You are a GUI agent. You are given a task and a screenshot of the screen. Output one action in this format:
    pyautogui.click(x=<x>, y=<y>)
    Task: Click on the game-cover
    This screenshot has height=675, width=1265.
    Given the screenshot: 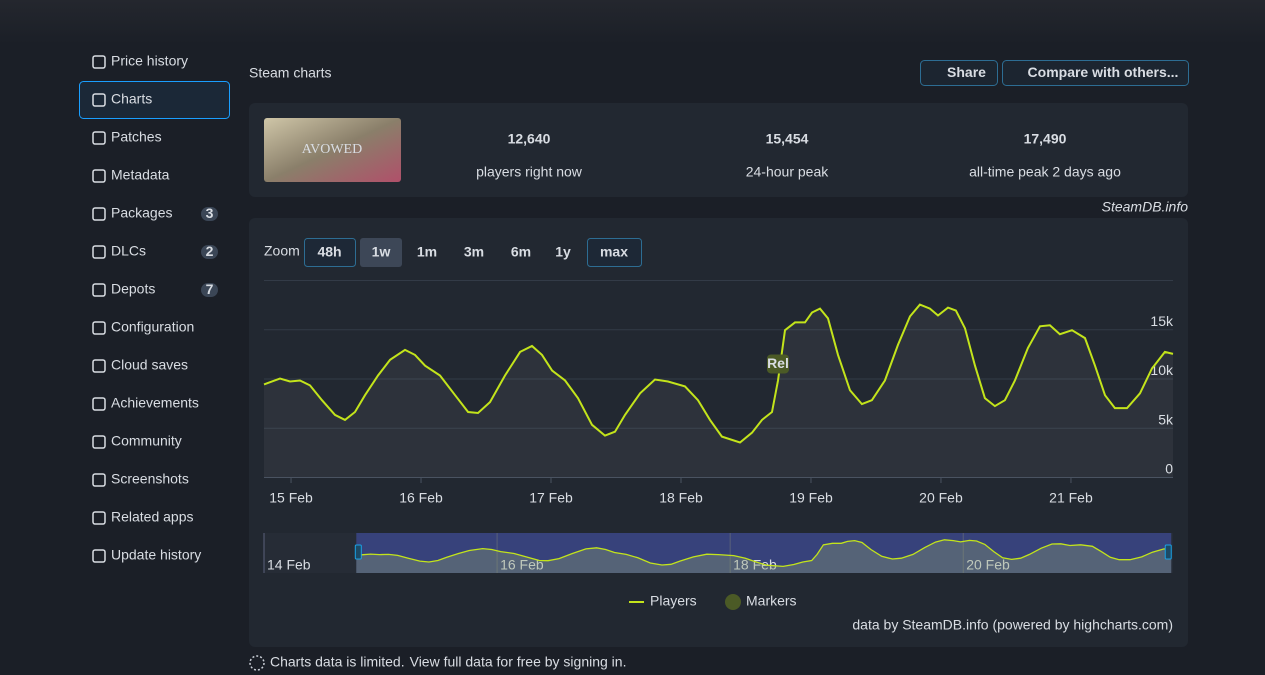 What is the action you would take?
    pyautogui.click(x=332, y=150)
    